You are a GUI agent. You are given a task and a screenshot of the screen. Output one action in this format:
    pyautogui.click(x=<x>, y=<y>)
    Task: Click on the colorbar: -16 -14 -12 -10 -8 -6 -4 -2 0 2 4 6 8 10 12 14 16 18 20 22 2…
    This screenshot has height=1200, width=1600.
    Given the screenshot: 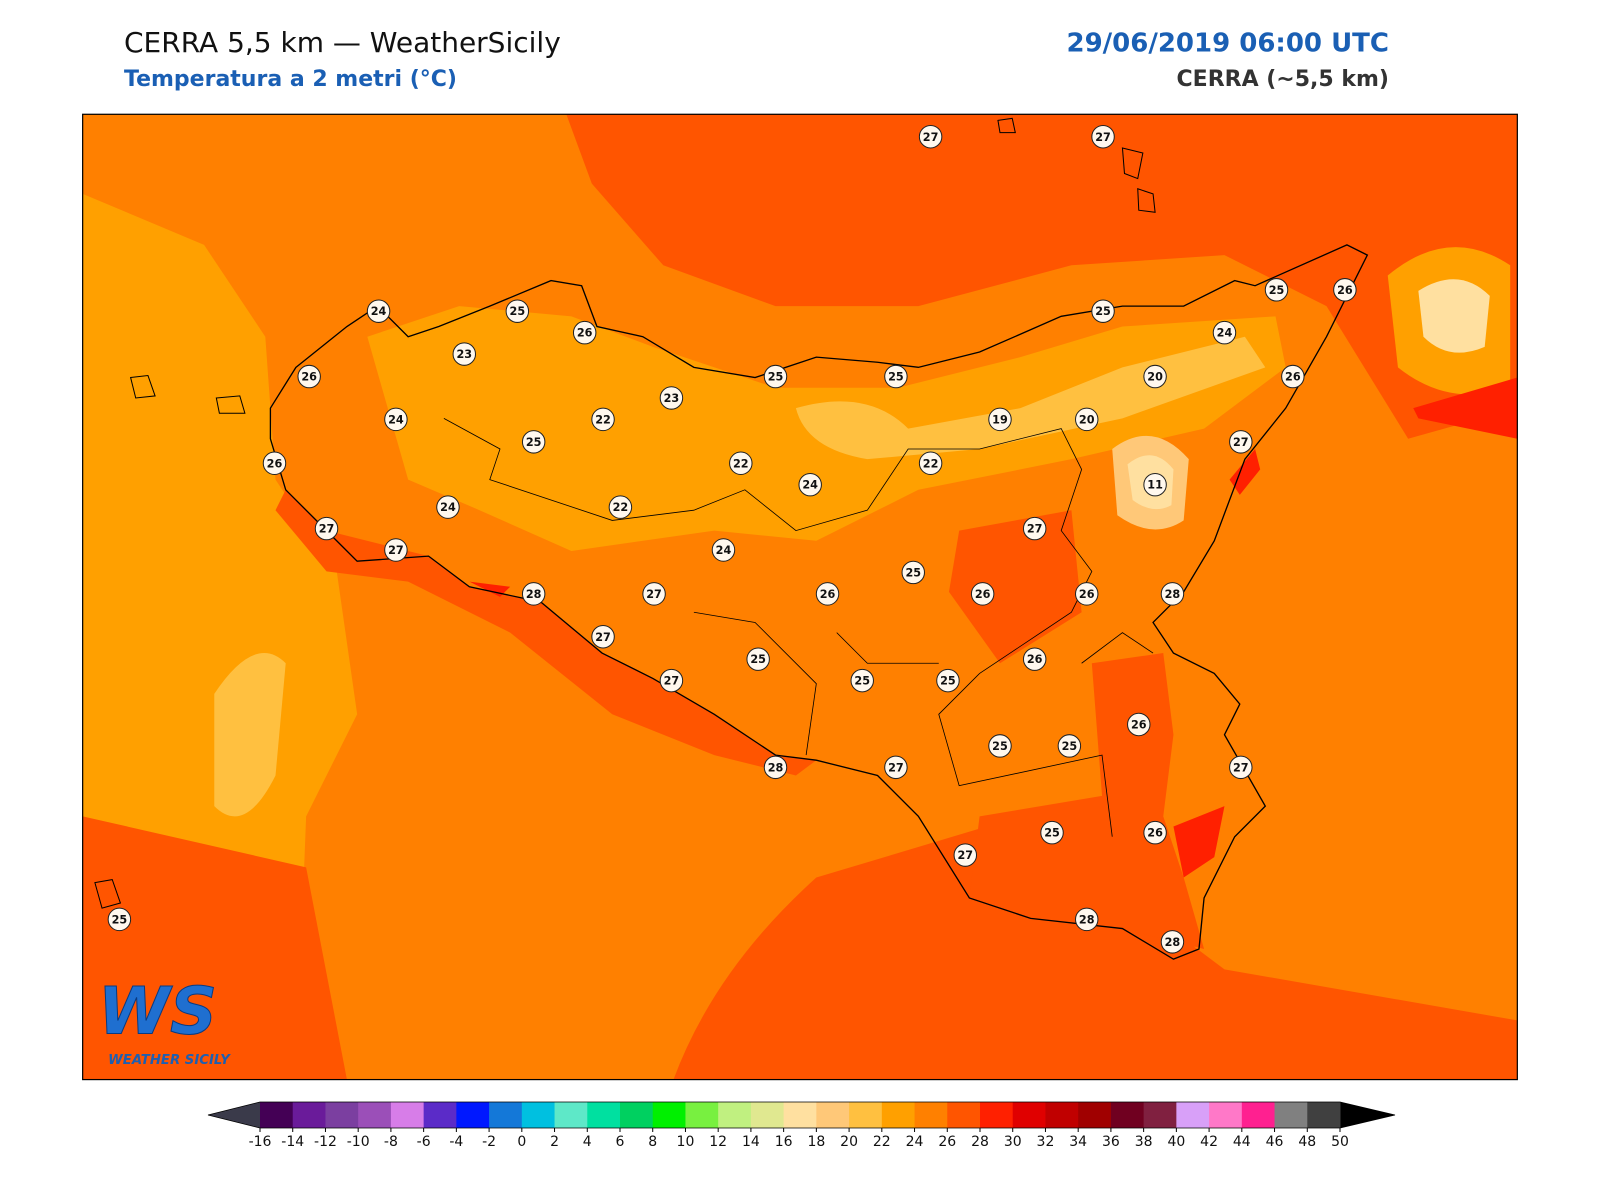 What is the action you would take?
    pyautogui.click(x=801, y=1125)
    